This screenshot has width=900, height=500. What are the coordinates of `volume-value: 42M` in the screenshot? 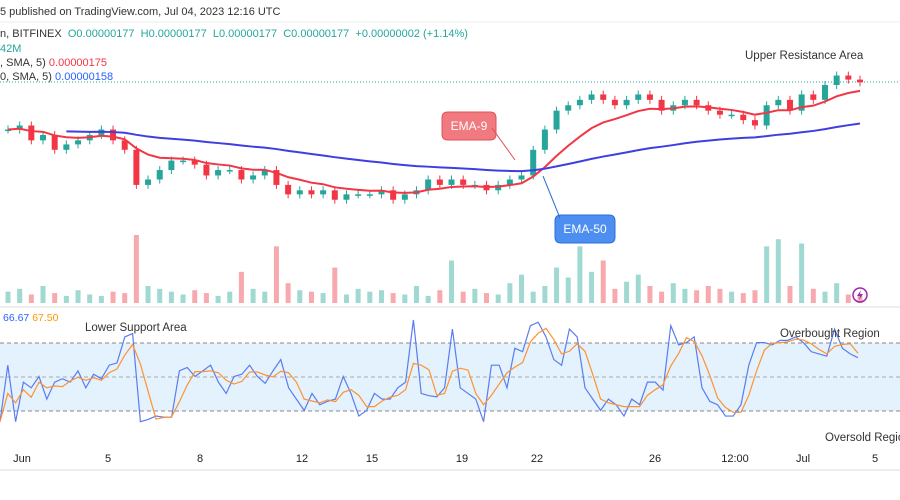 It's located at (11, 49).